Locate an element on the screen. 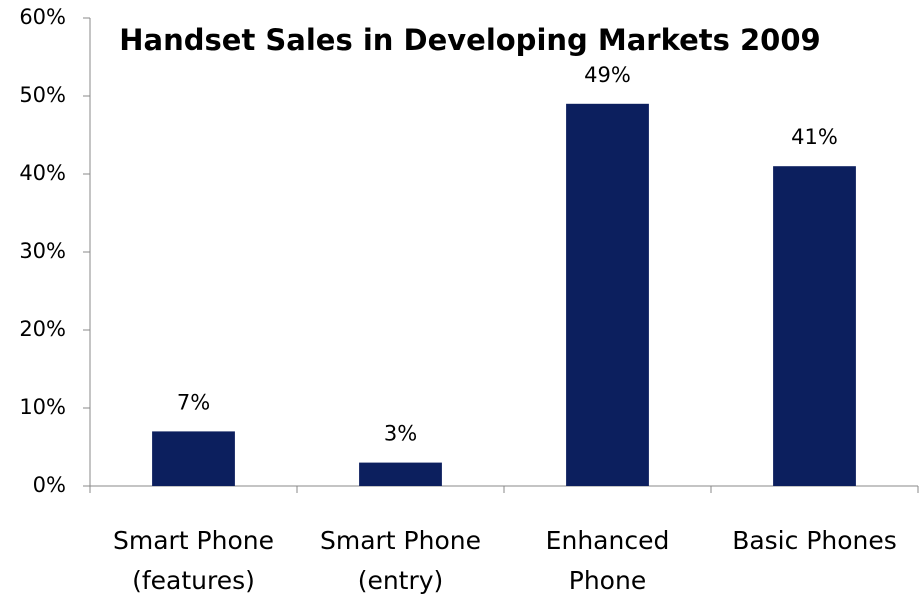 This screenshot has height=600, width=920. value-label: 7% is located at coordinates (193, 402).